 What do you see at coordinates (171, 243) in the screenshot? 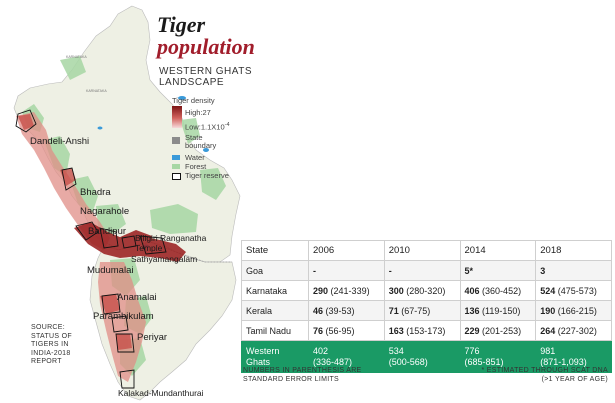
I see `label-brt: Biligiri Ranganatha Temple` at bounding box center [171, 243].